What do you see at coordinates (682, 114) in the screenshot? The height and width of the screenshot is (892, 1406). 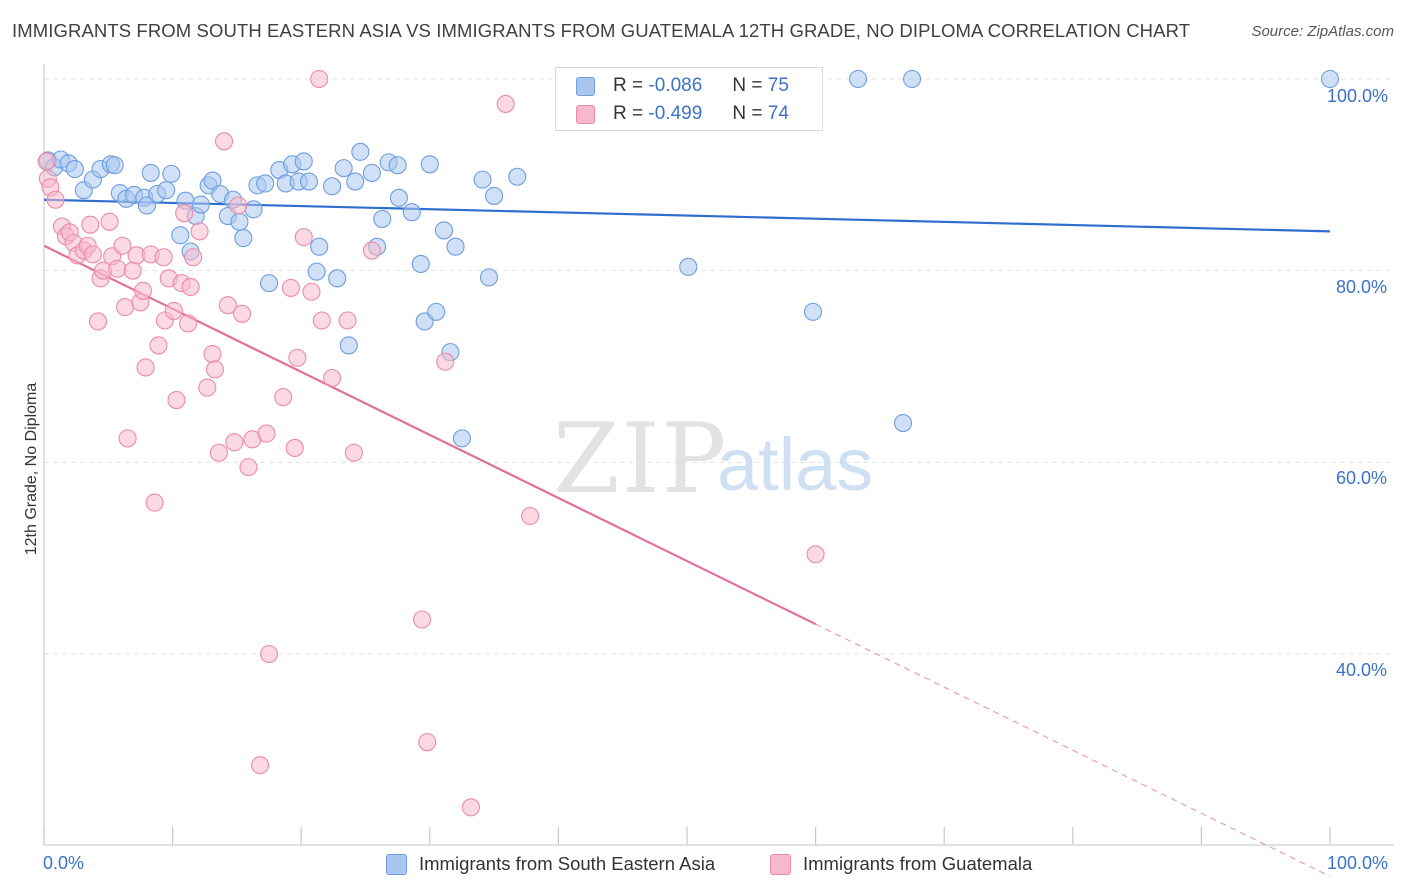 I see `legend-row-pink: R = -0.499 N = 74` at bounding box center [682, 114].